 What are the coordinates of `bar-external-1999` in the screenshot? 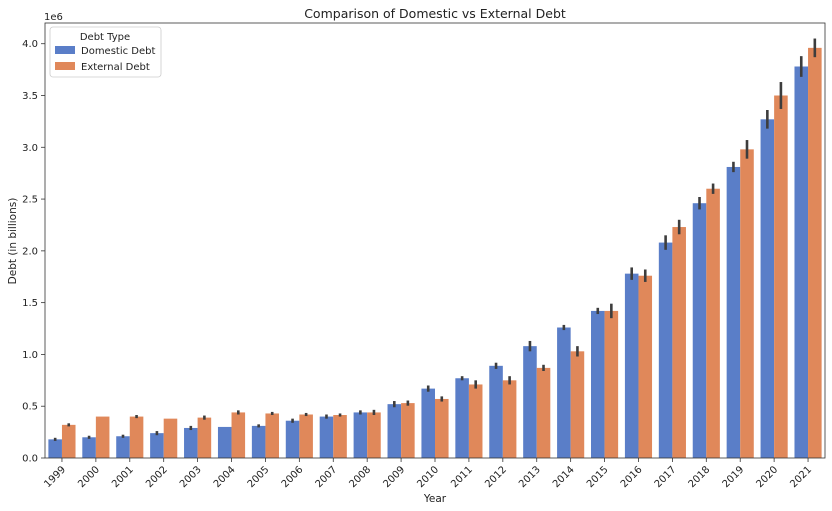 It's located at (68, 441).